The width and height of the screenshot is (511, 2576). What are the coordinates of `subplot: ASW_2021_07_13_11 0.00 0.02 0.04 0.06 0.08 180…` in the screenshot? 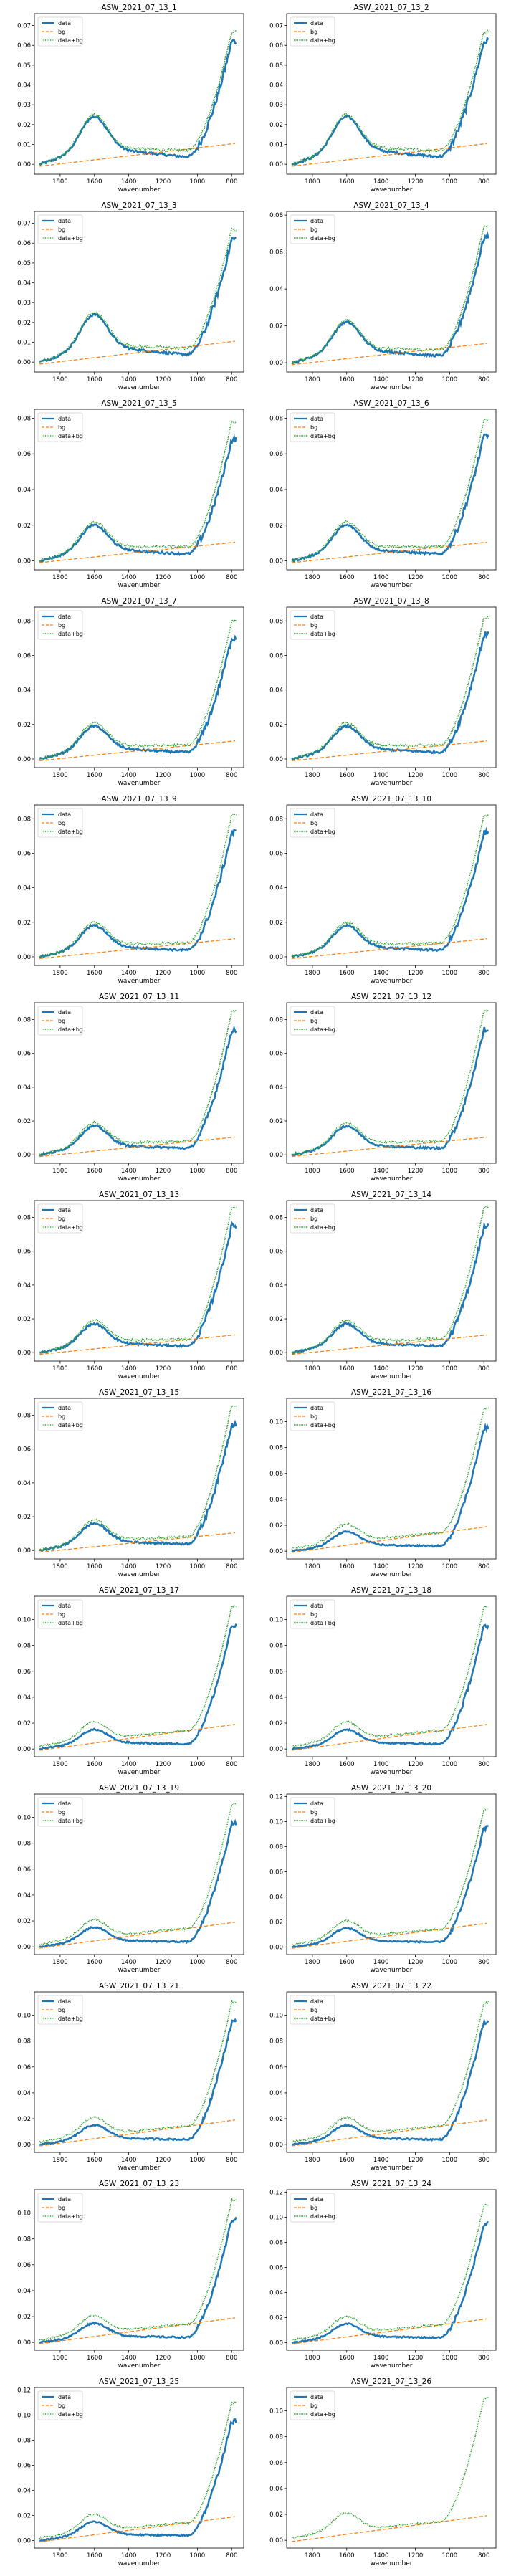 It's located at (130, 1088).